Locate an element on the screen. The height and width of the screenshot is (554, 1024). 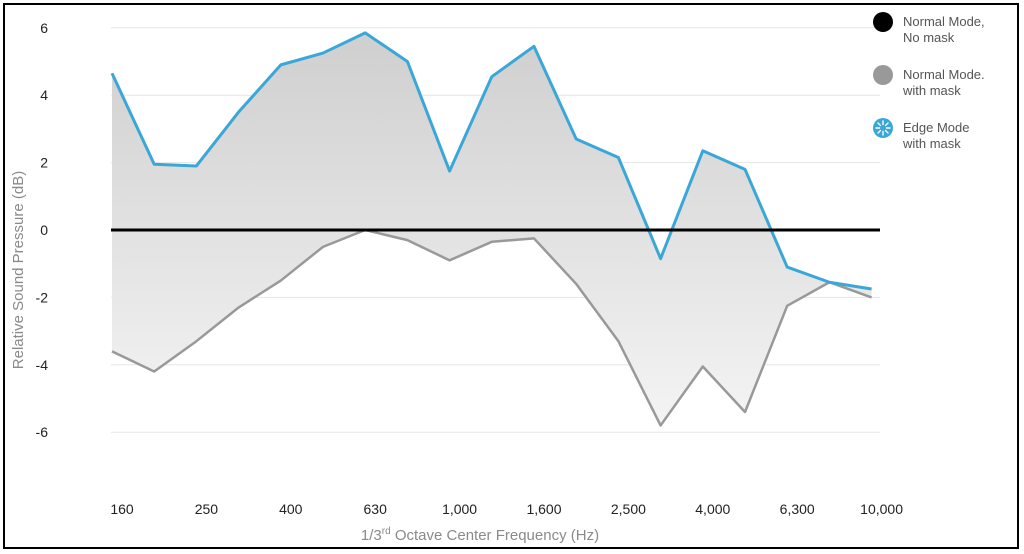
legend-label: No mask is located at coordinates (929, 37).